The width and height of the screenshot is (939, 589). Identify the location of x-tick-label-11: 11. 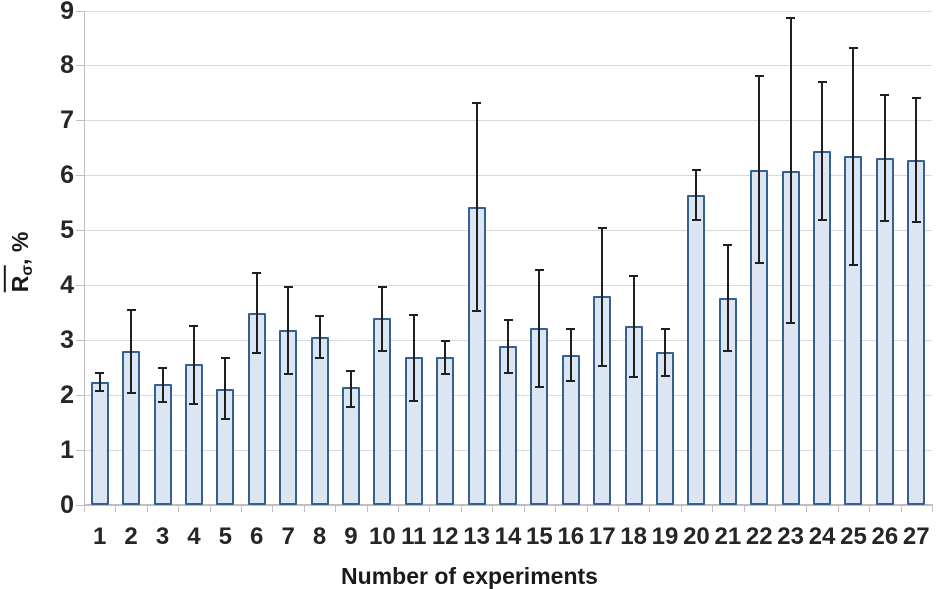
(414, 536).